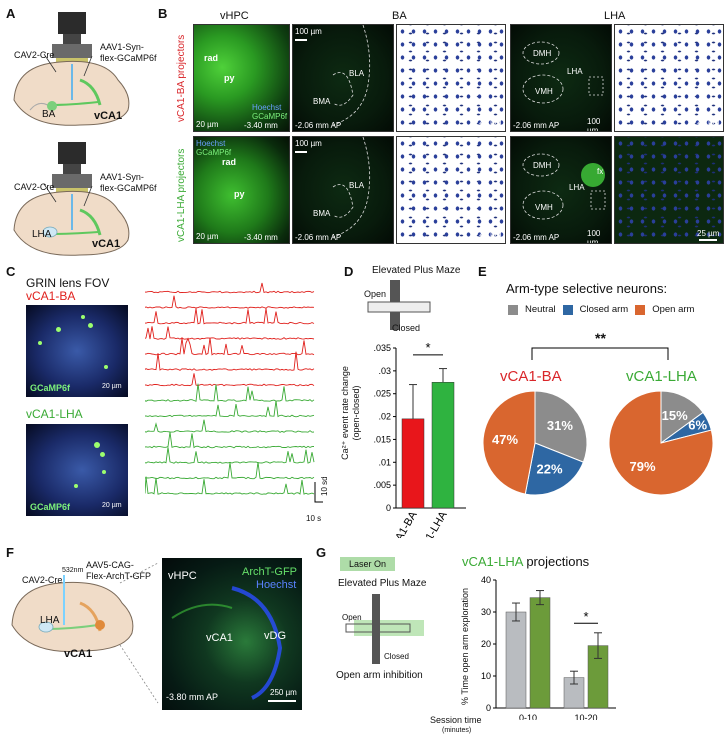  Describe the element at coordinates (697, 425) in the screenshot. I see `pie-label: 6%` at that location.